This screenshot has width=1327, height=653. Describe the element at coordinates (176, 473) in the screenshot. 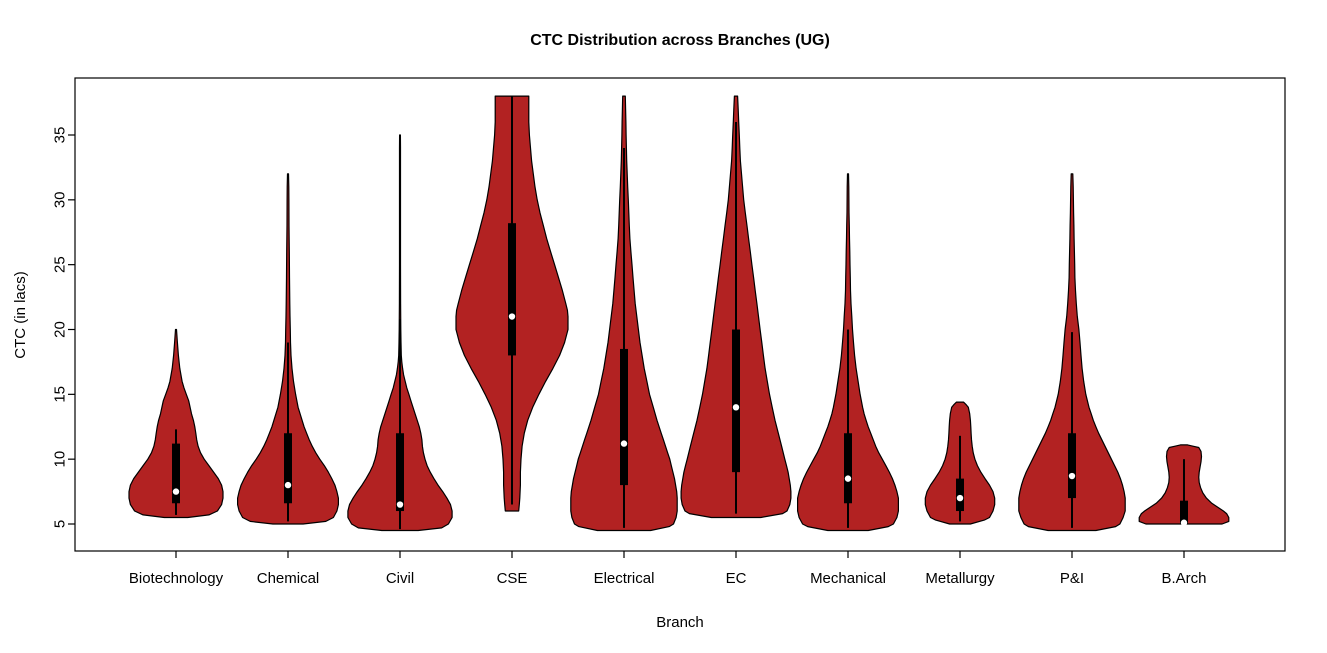

I see `iqr-box-biotechnology` at that location.